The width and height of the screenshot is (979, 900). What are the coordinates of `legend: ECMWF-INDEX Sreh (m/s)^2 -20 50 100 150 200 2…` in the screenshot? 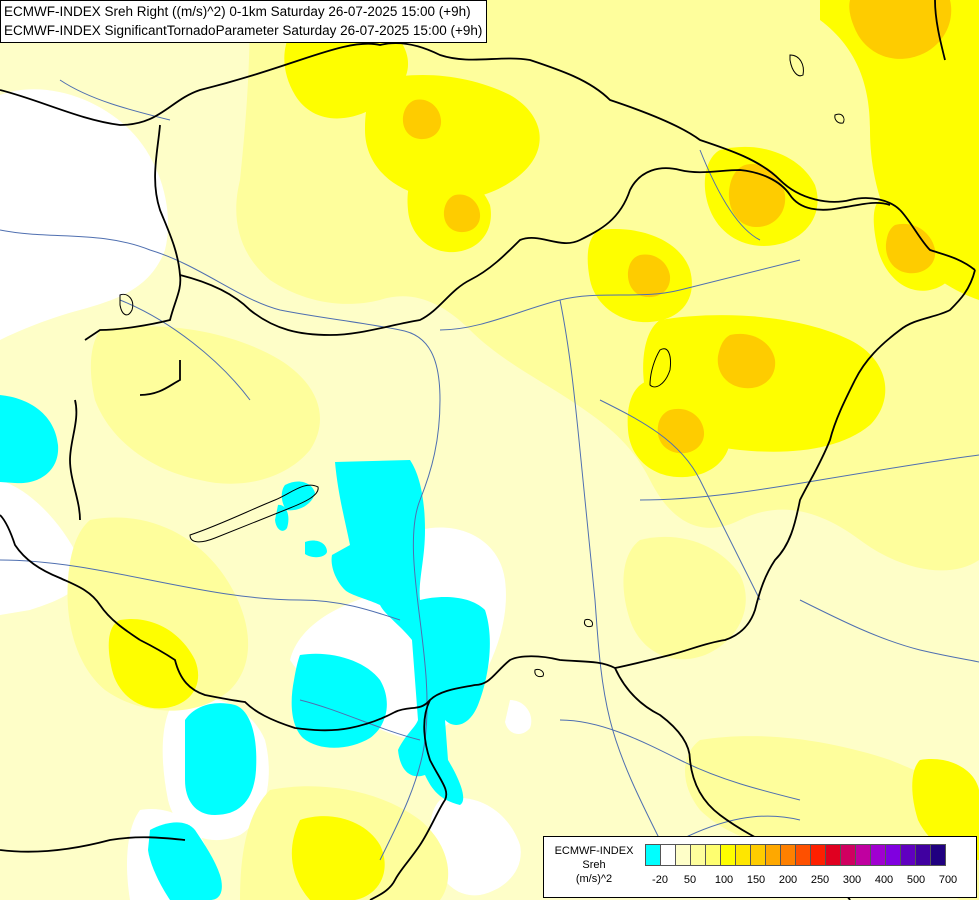 It's located at (760, 867).